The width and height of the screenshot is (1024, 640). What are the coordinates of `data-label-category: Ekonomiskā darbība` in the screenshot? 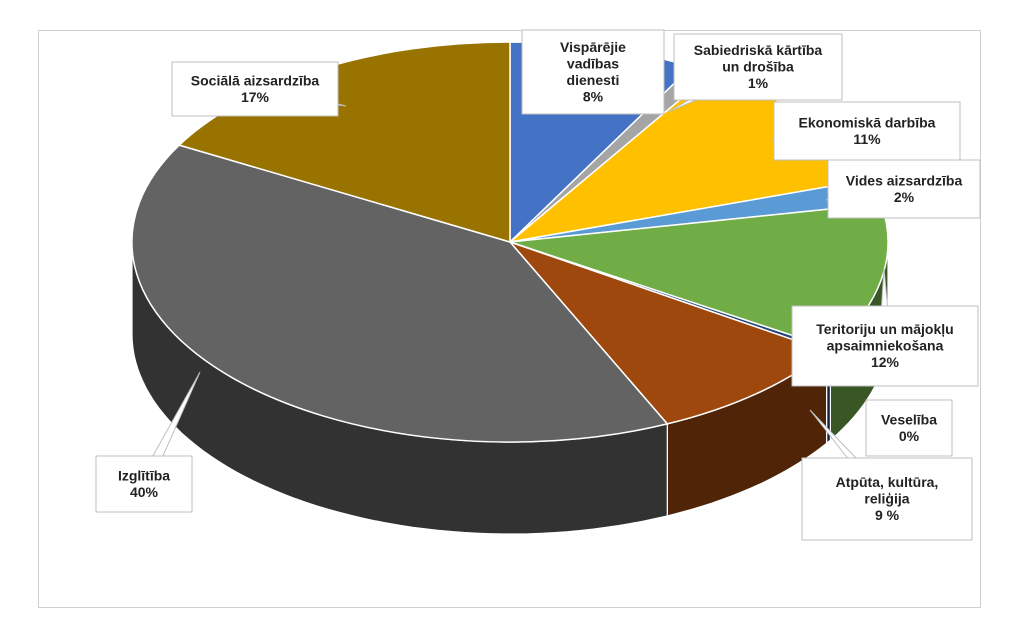 It's located at (867, 122).